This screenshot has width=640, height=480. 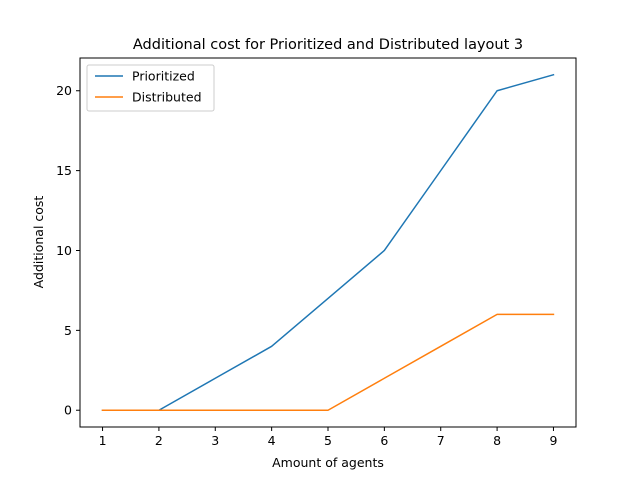 I want to click on y-axis-label: Additional cost, so click(x=38, y=242).